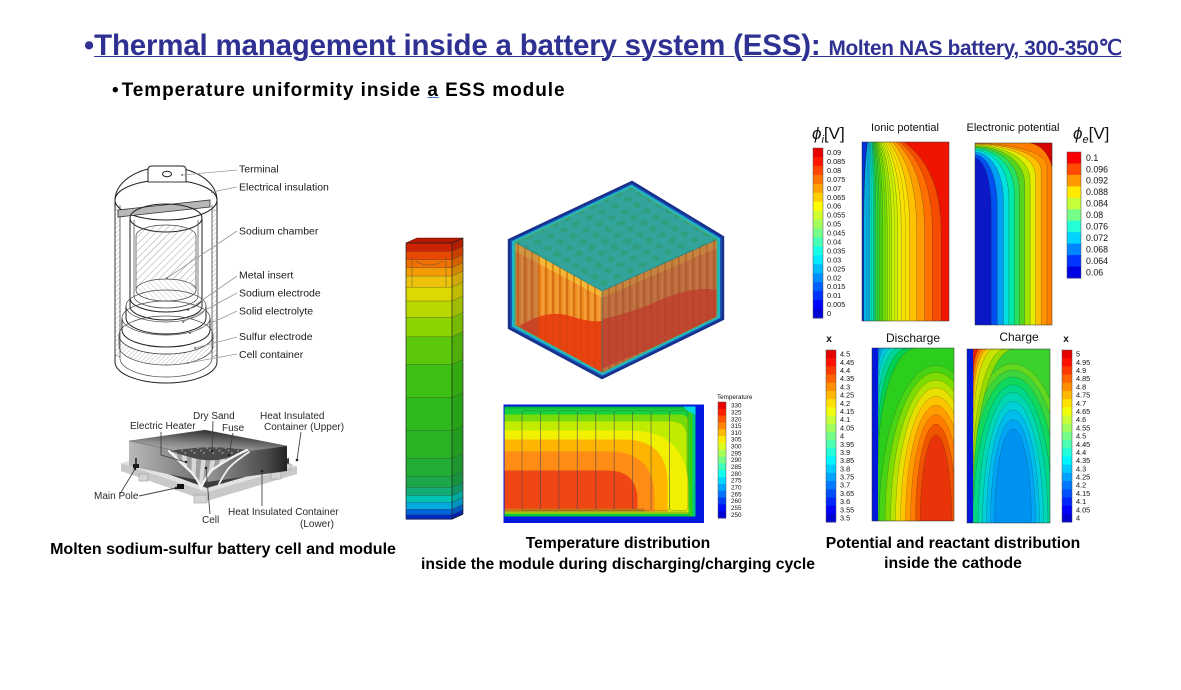 The height and width of the screenshot is (690, 1181). What do you see at coordinates (736, 453) in the screenshot?
I see `svg-text: 295` at bounding box center [736, 453].